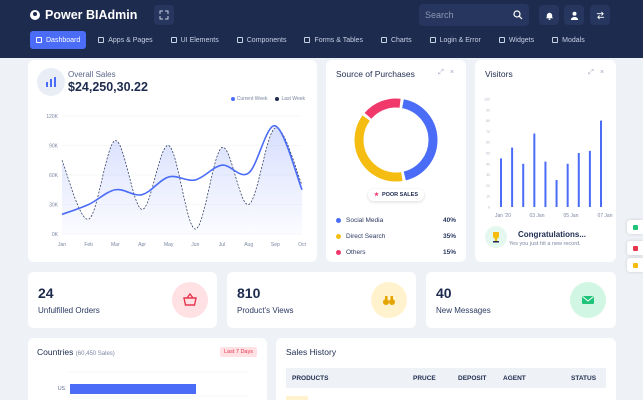 The height and width of the screenshot is (400, 643). I want to click on nav-apps-pages: Apps & Pages, so click(125, 40).